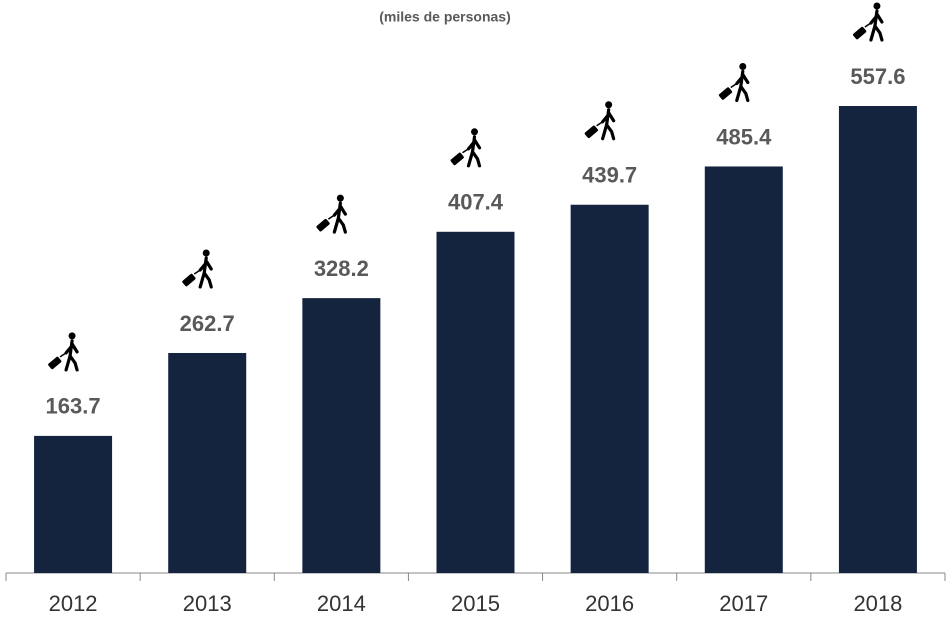  I want to click on x-tick-label: 2015, so click(475, 603).